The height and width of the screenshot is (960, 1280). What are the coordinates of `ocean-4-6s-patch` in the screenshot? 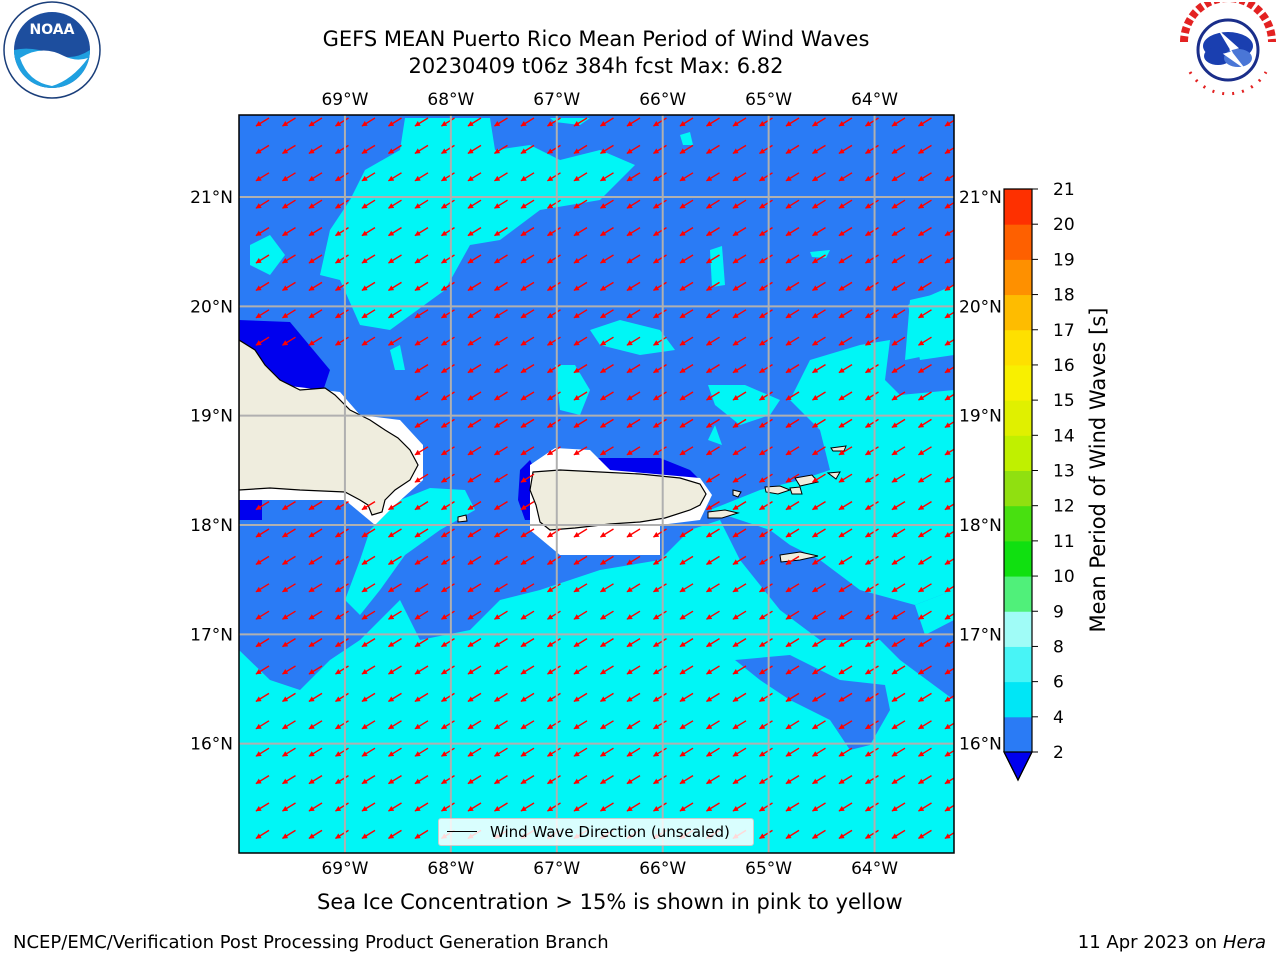 It's located at (686, 138).